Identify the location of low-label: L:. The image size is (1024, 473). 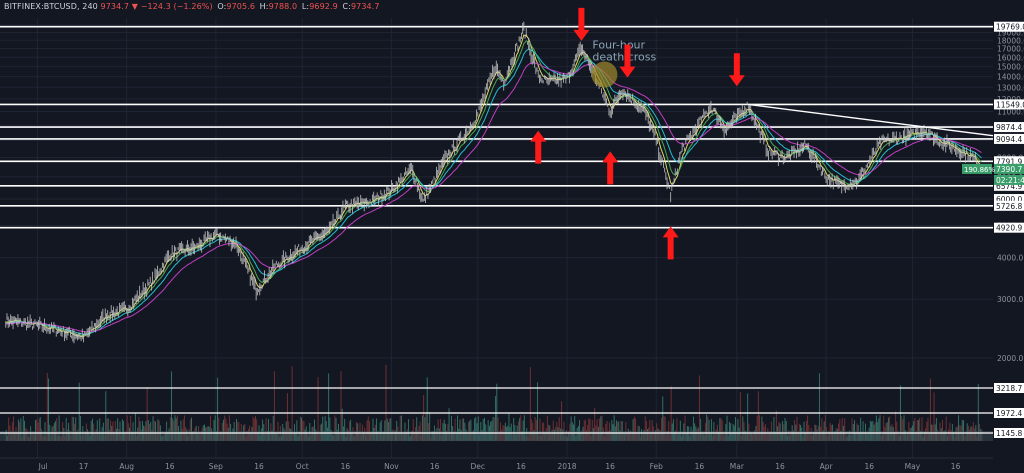
(305, 6).